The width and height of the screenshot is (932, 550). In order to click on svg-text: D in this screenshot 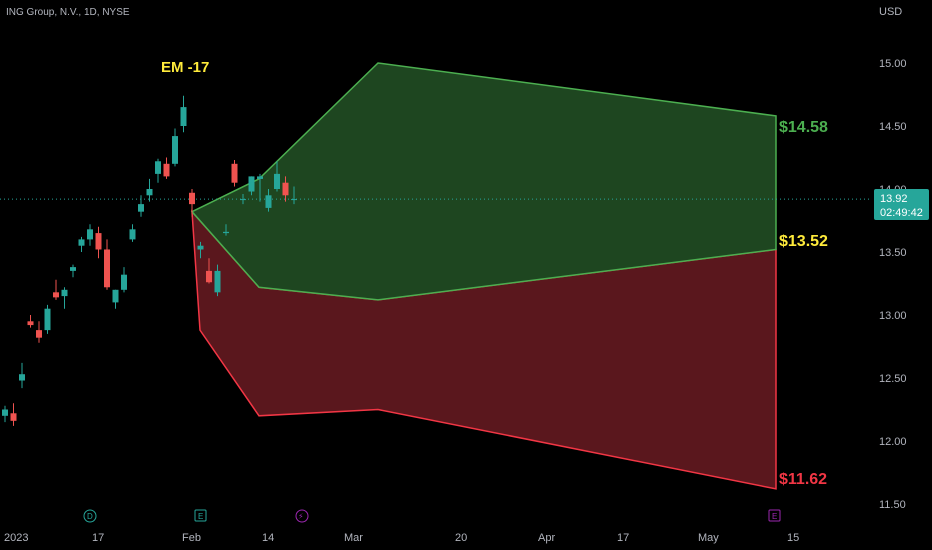, I will do `click(90, 516)`.